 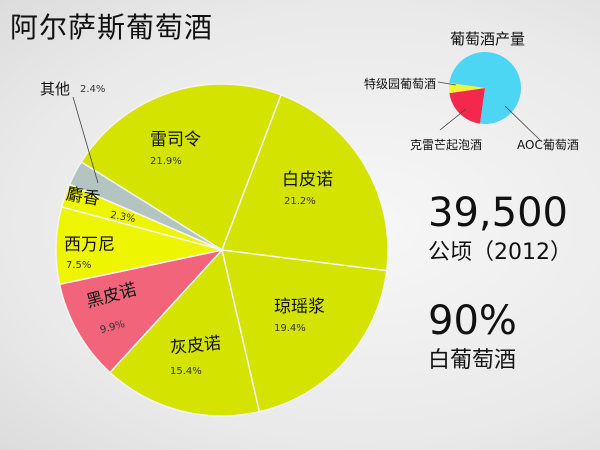 What do you see at coordinates (186, 371) in the screenshot?
I see `value-pinot-gris: 15.4%` at bounding box center [186, 371].